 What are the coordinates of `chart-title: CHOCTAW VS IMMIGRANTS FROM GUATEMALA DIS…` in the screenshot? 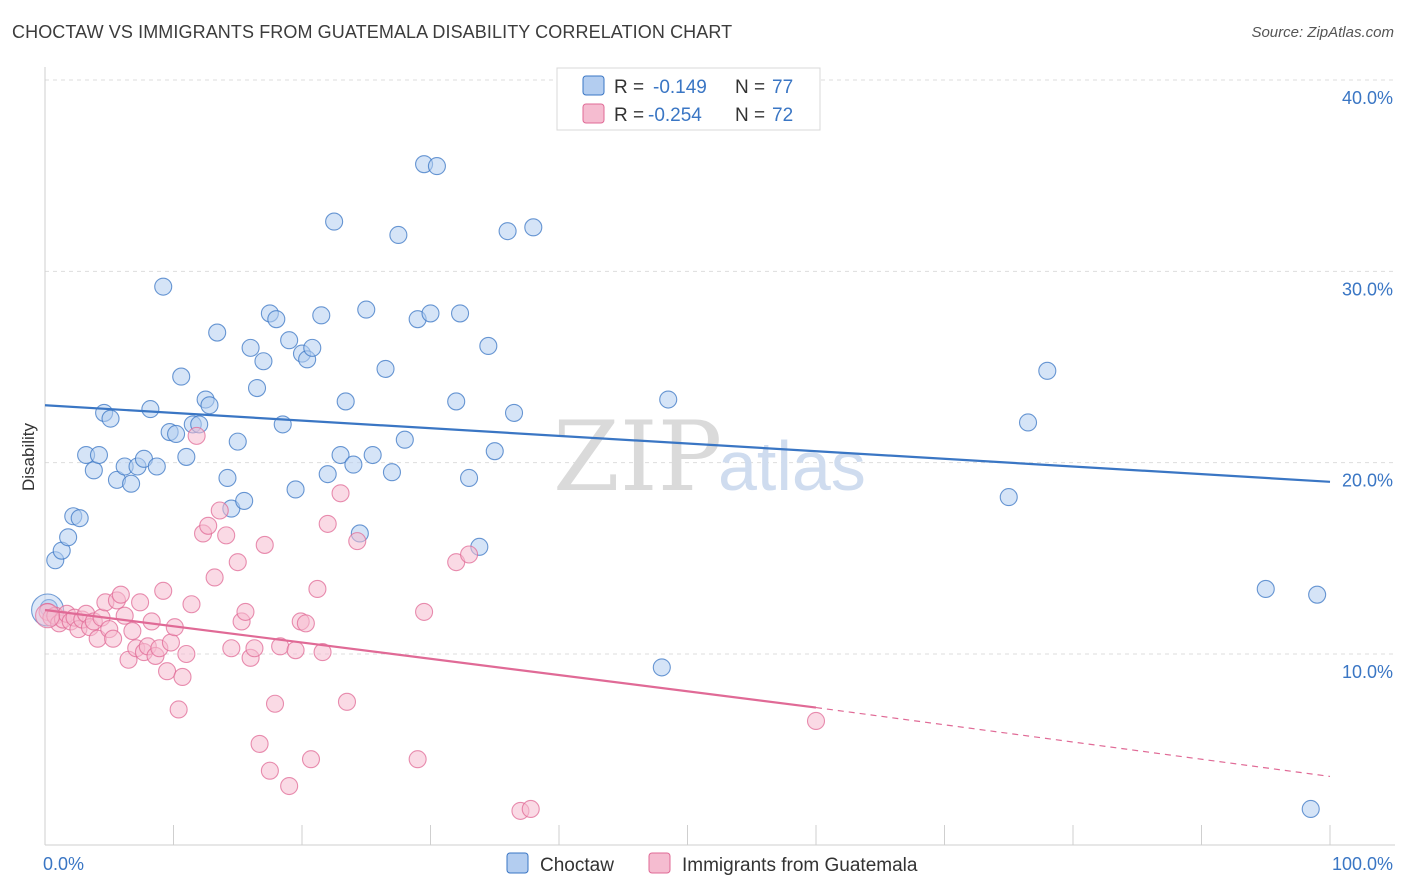 It's located at (372, 32).